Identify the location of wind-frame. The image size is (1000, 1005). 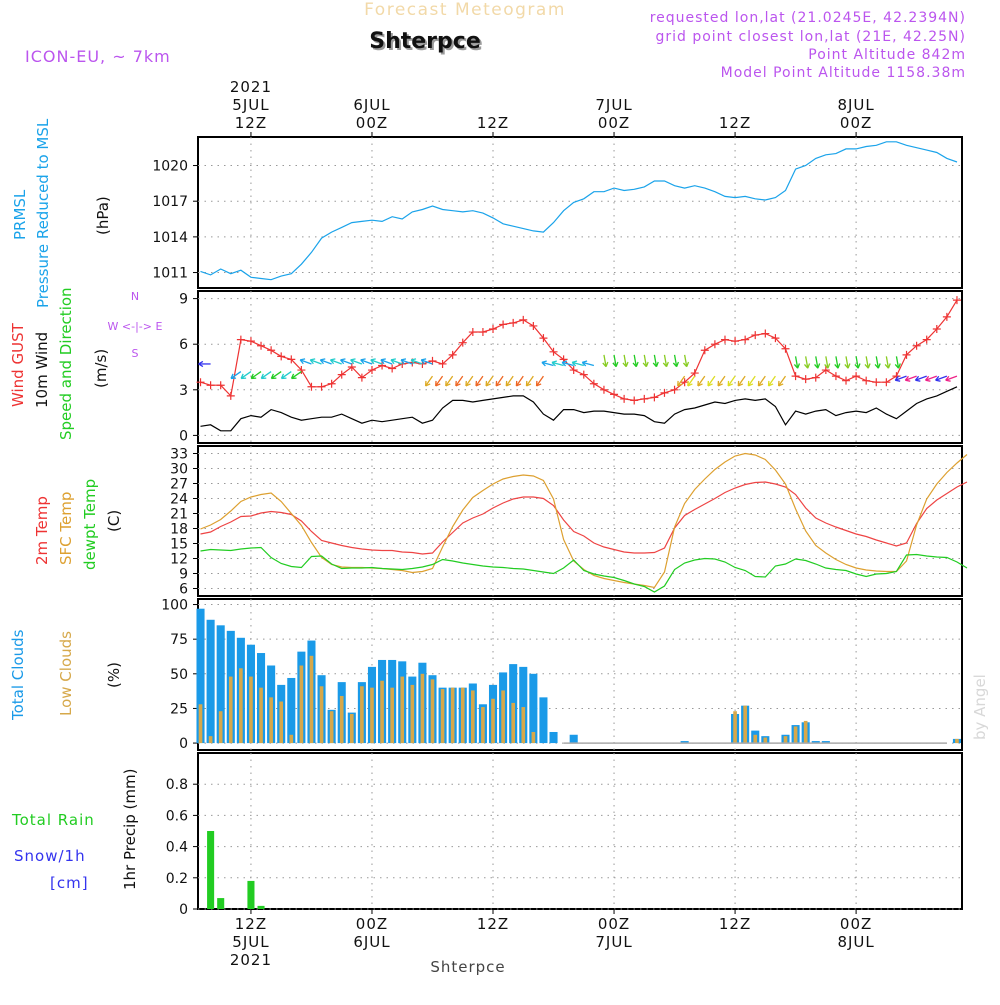
(580, 367).